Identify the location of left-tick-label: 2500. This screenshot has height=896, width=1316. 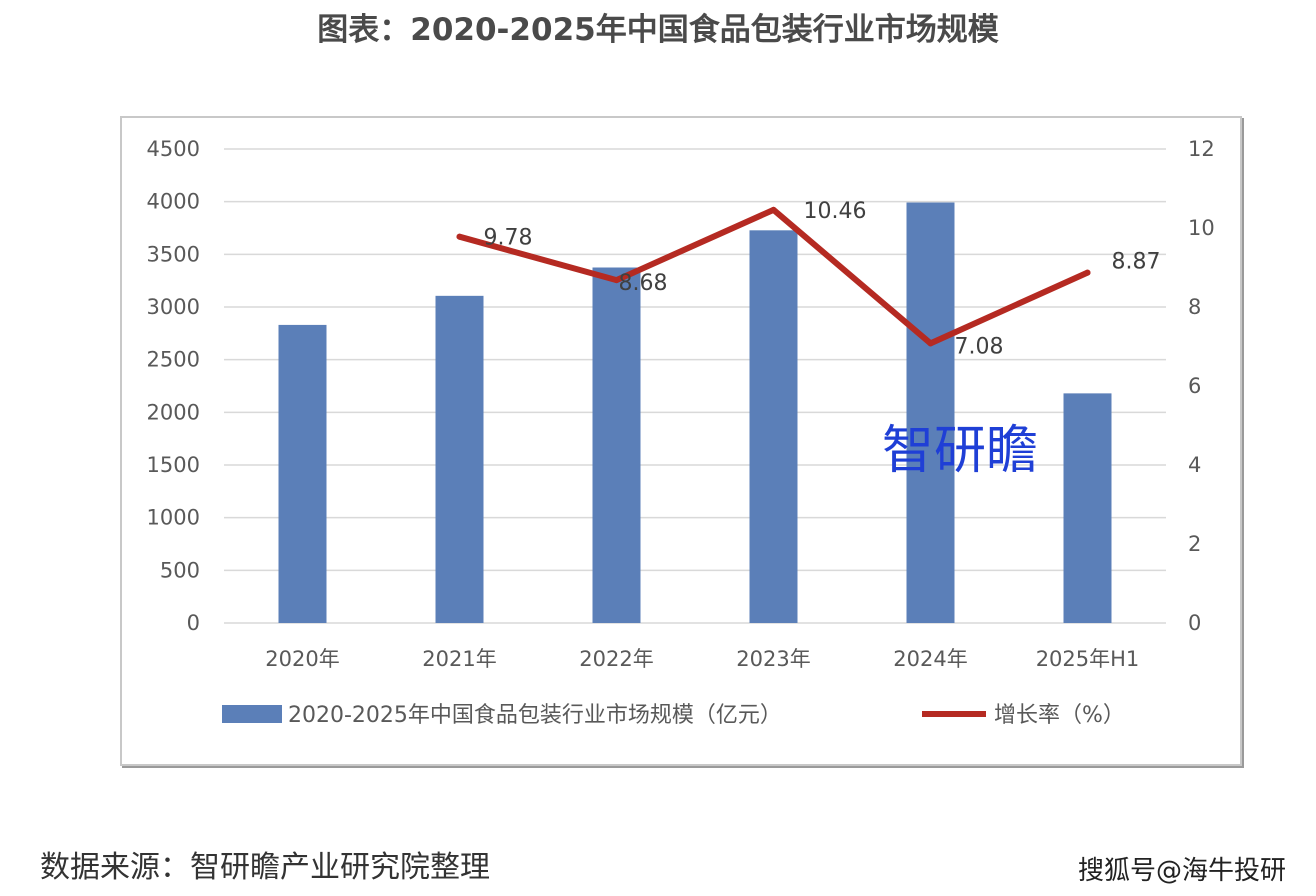
(173, 360).